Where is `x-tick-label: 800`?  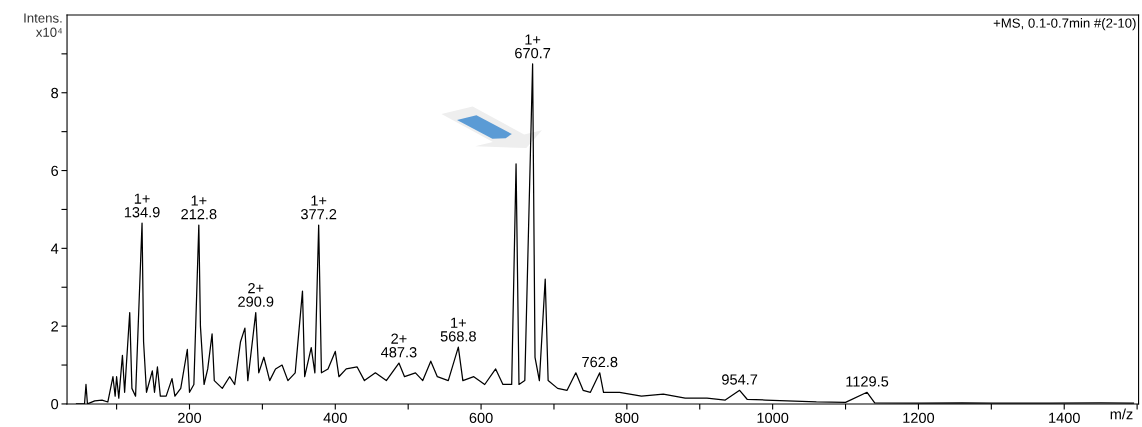
x-tick-label: 800 is located at coordinates (627, 417).